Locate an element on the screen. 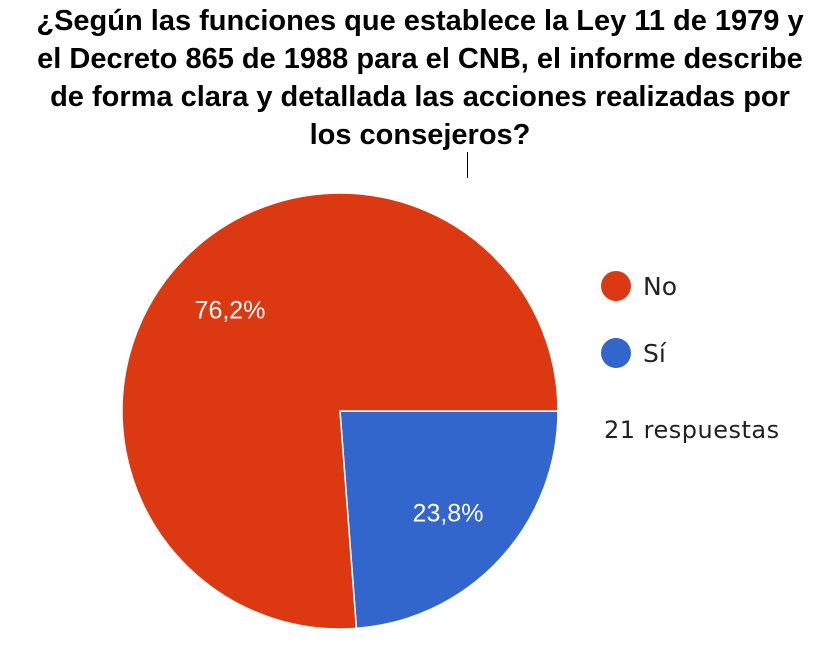 This screenshot has height=648, width=840. legend-item-no: No is located at coordinates (639, 286).